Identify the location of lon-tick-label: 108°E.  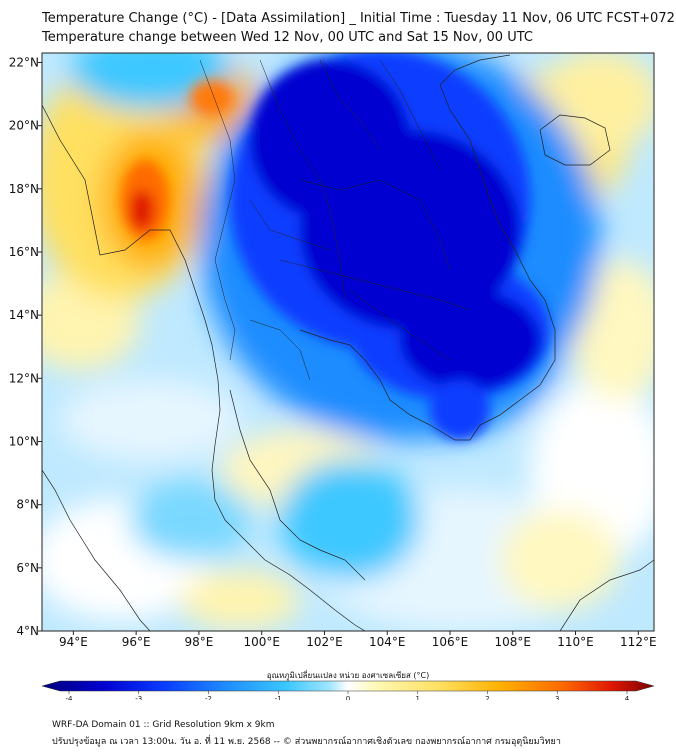
(513, 642).